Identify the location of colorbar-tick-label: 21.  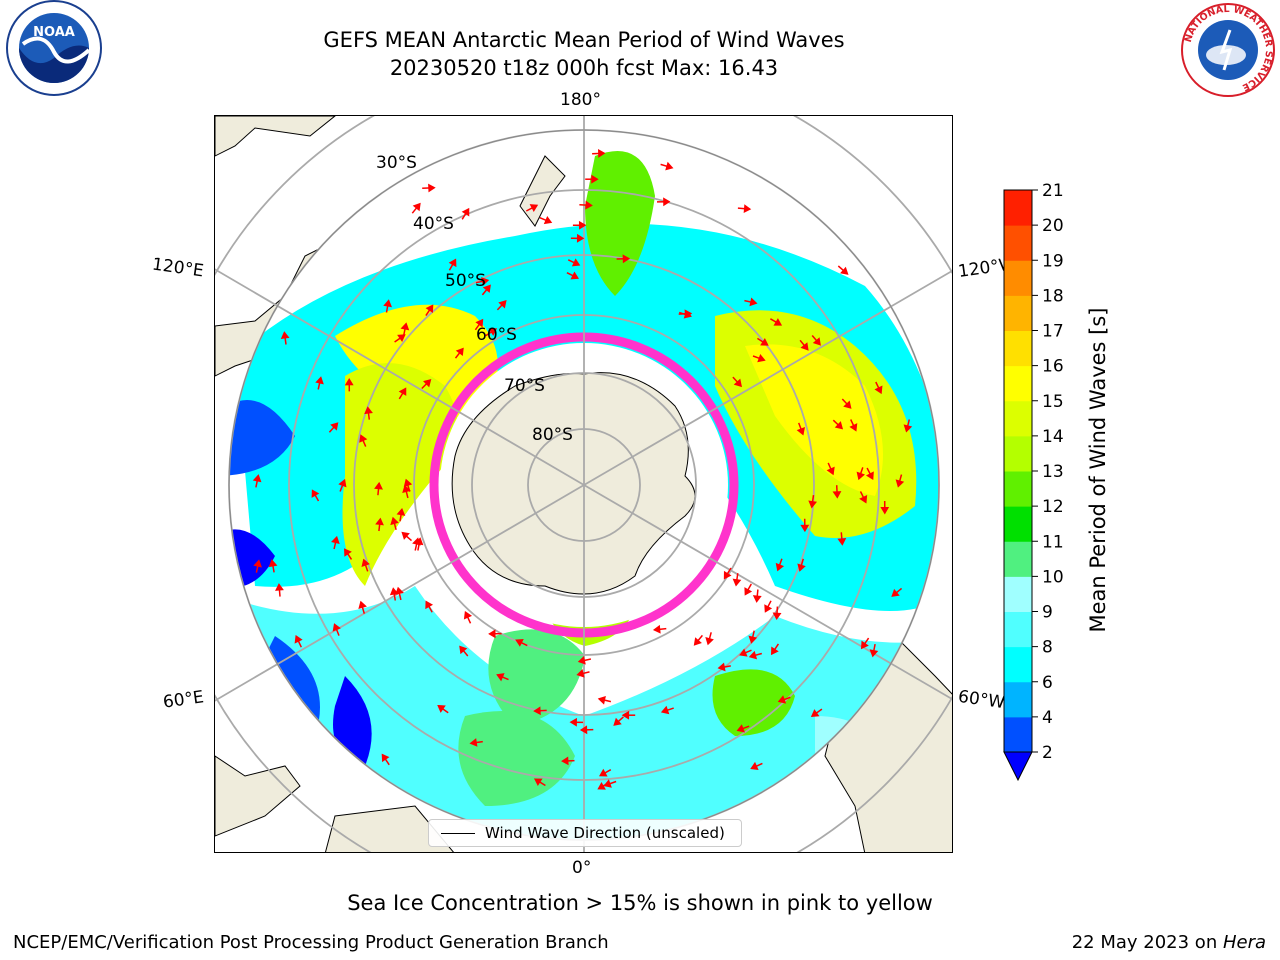
(1053, 191).